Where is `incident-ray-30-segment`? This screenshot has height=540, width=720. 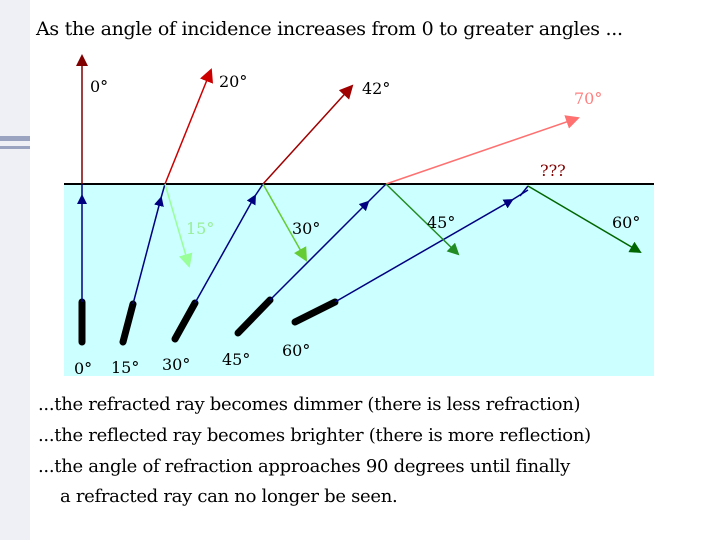 incident-ray-30-segment is located at coordinates (259, 190).